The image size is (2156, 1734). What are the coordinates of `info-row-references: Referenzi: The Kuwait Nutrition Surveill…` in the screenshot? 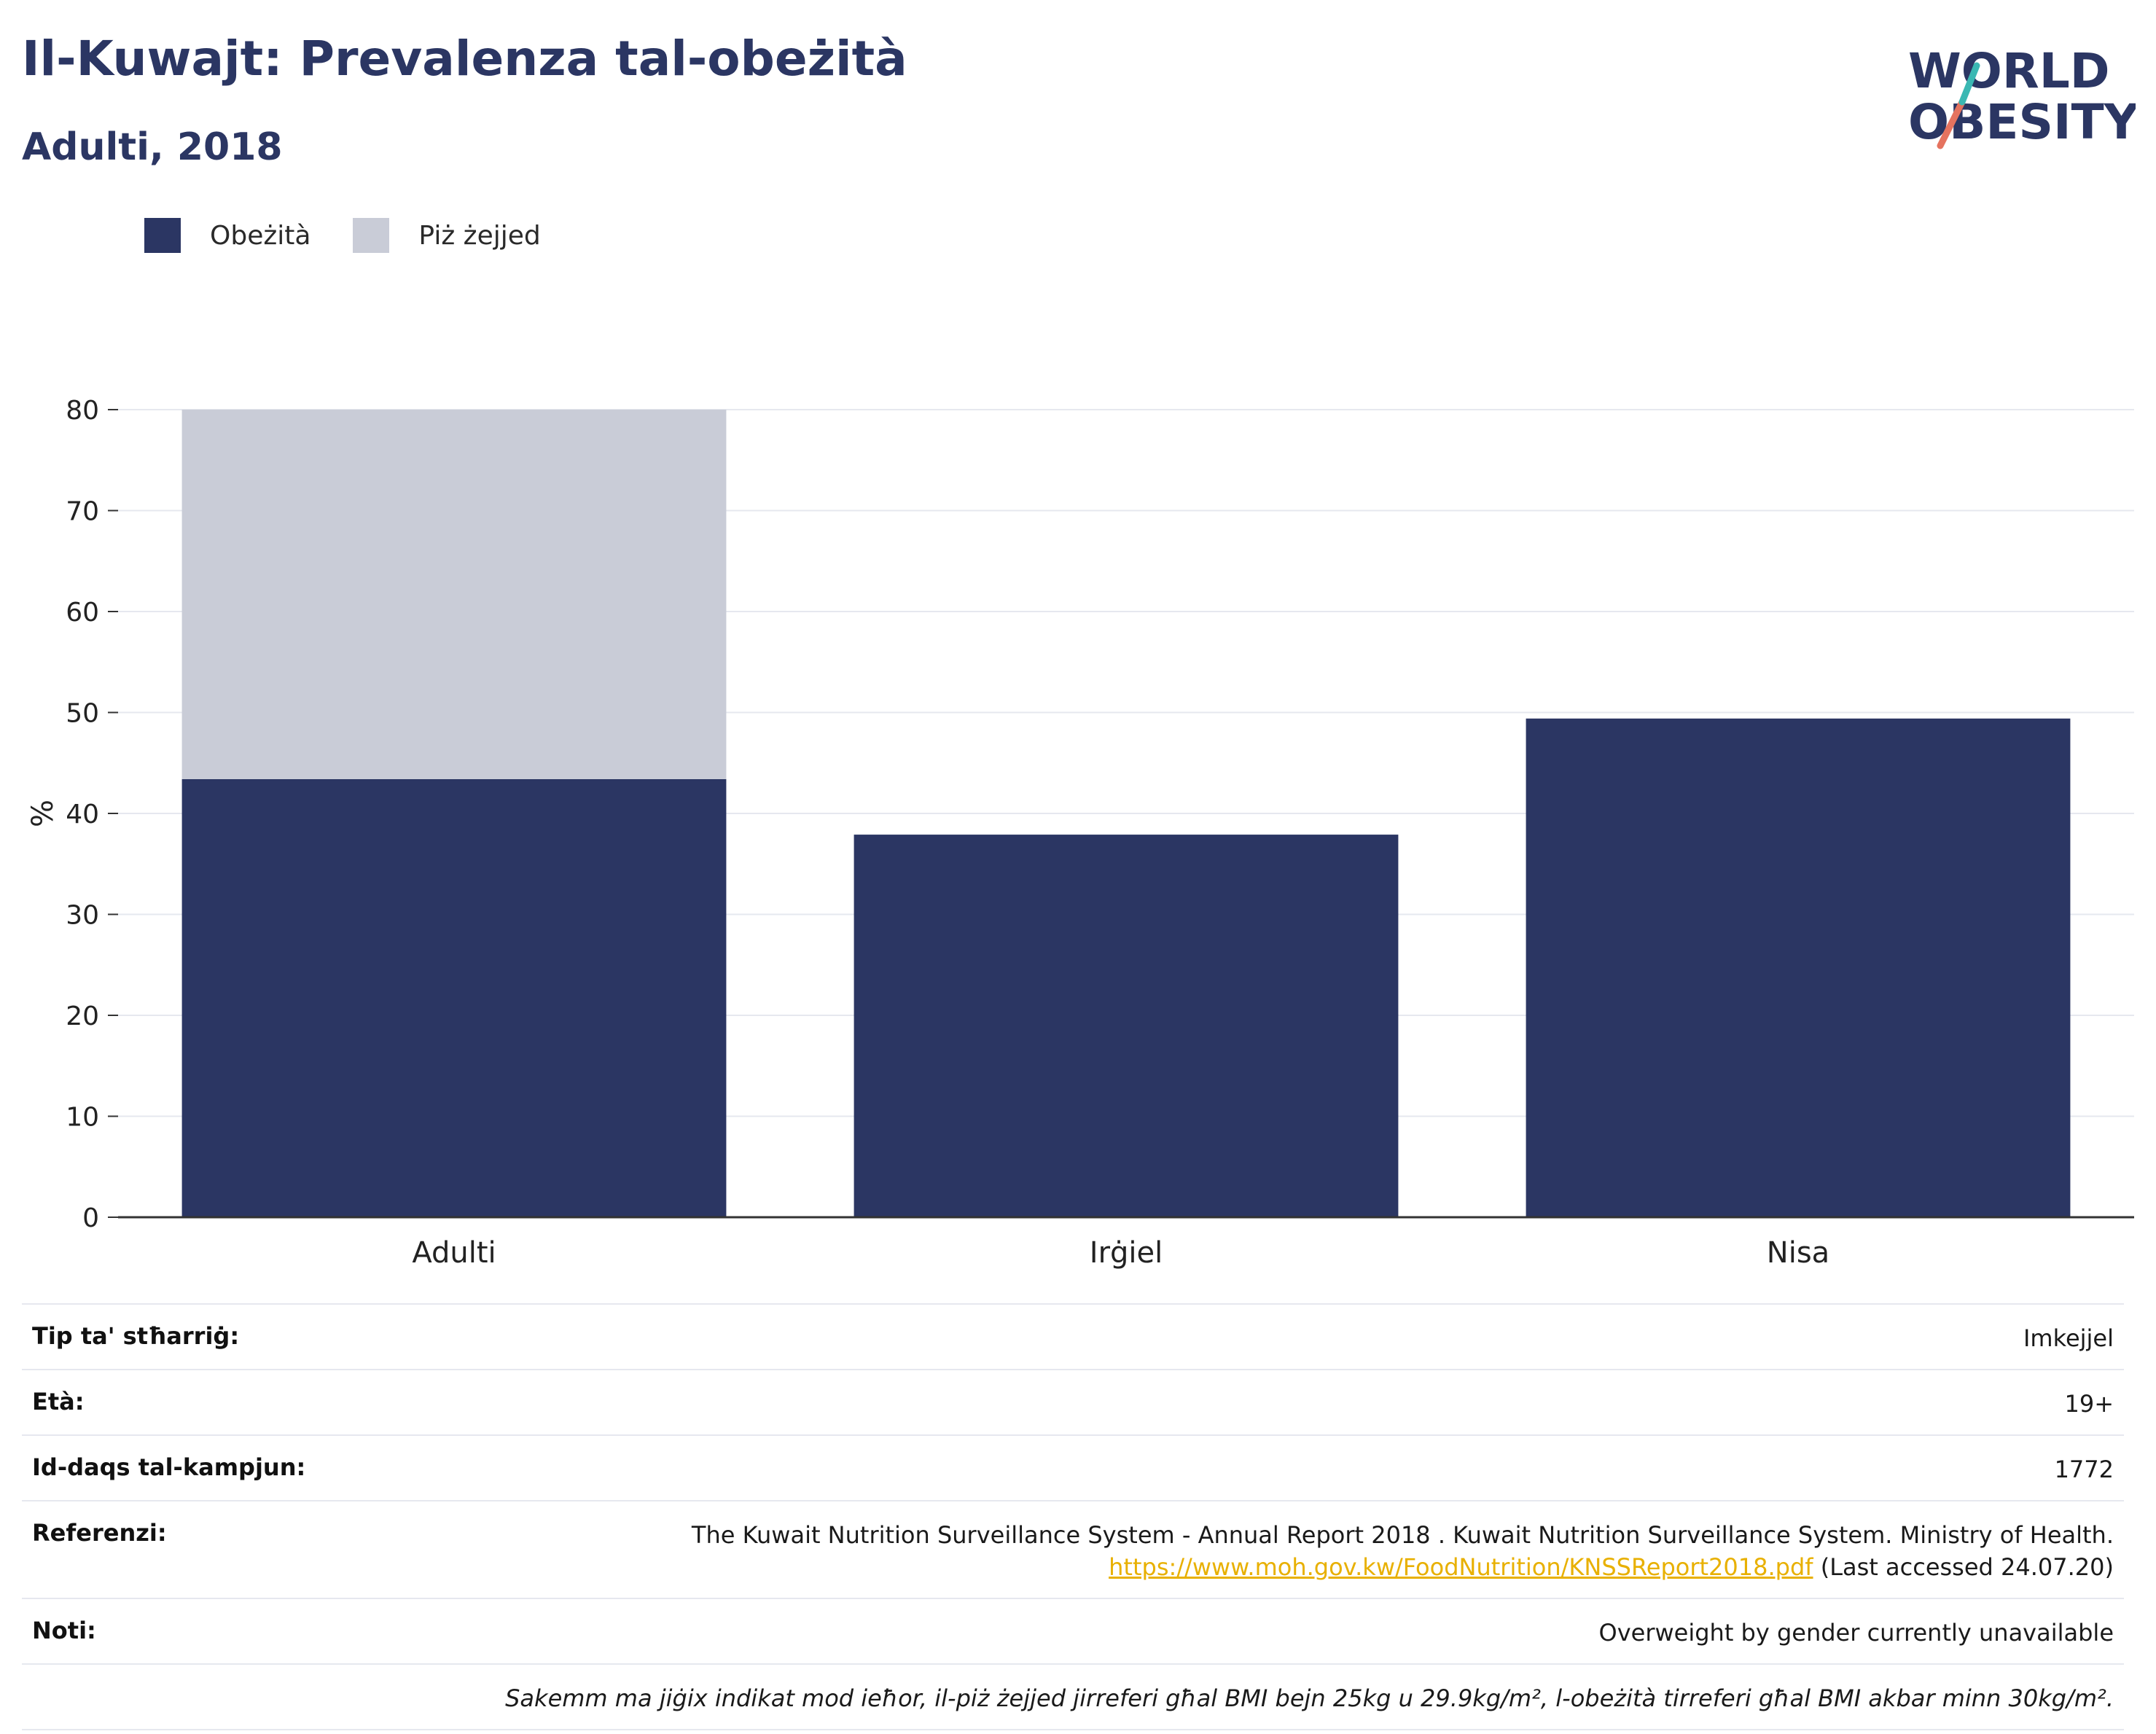 It's located at (1073, 1549).